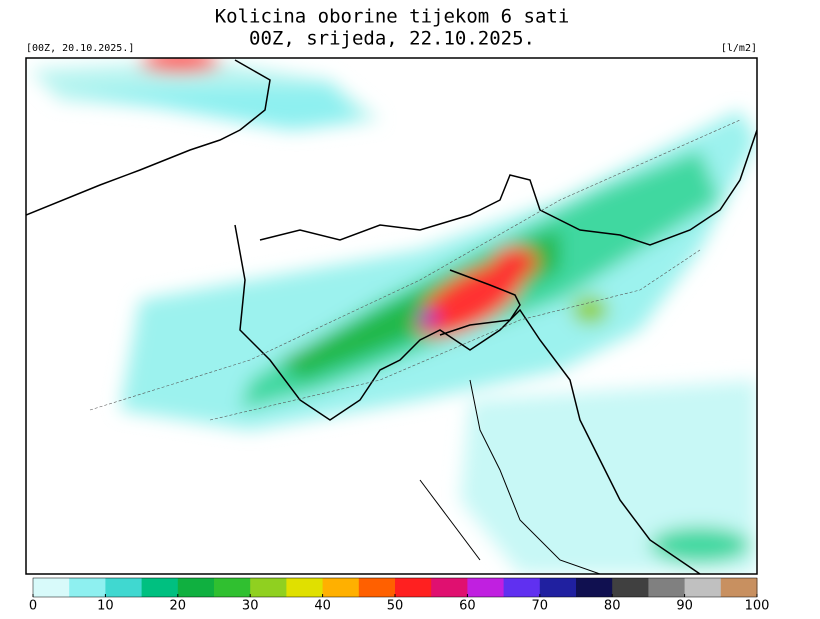 This screenshot has width=820, height=619. I want to click on colorbar-tick-label: 60, so click(467, 606).